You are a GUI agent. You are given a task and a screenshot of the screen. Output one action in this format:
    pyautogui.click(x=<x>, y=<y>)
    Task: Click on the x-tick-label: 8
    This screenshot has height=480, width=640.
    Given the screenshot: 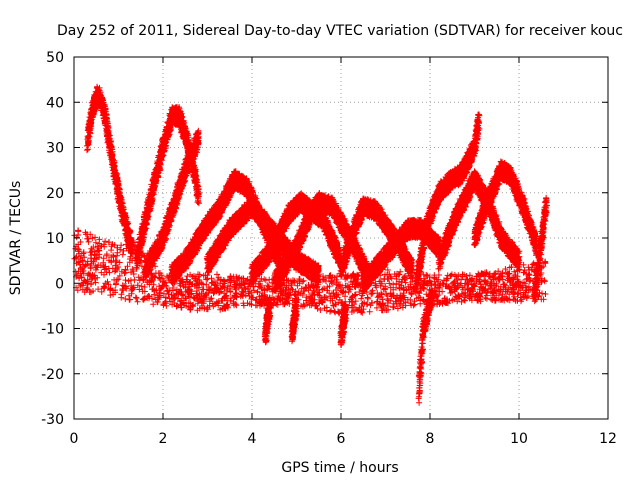 What is the action you would take?
    pyautogui.click(x=430, y=439)
    